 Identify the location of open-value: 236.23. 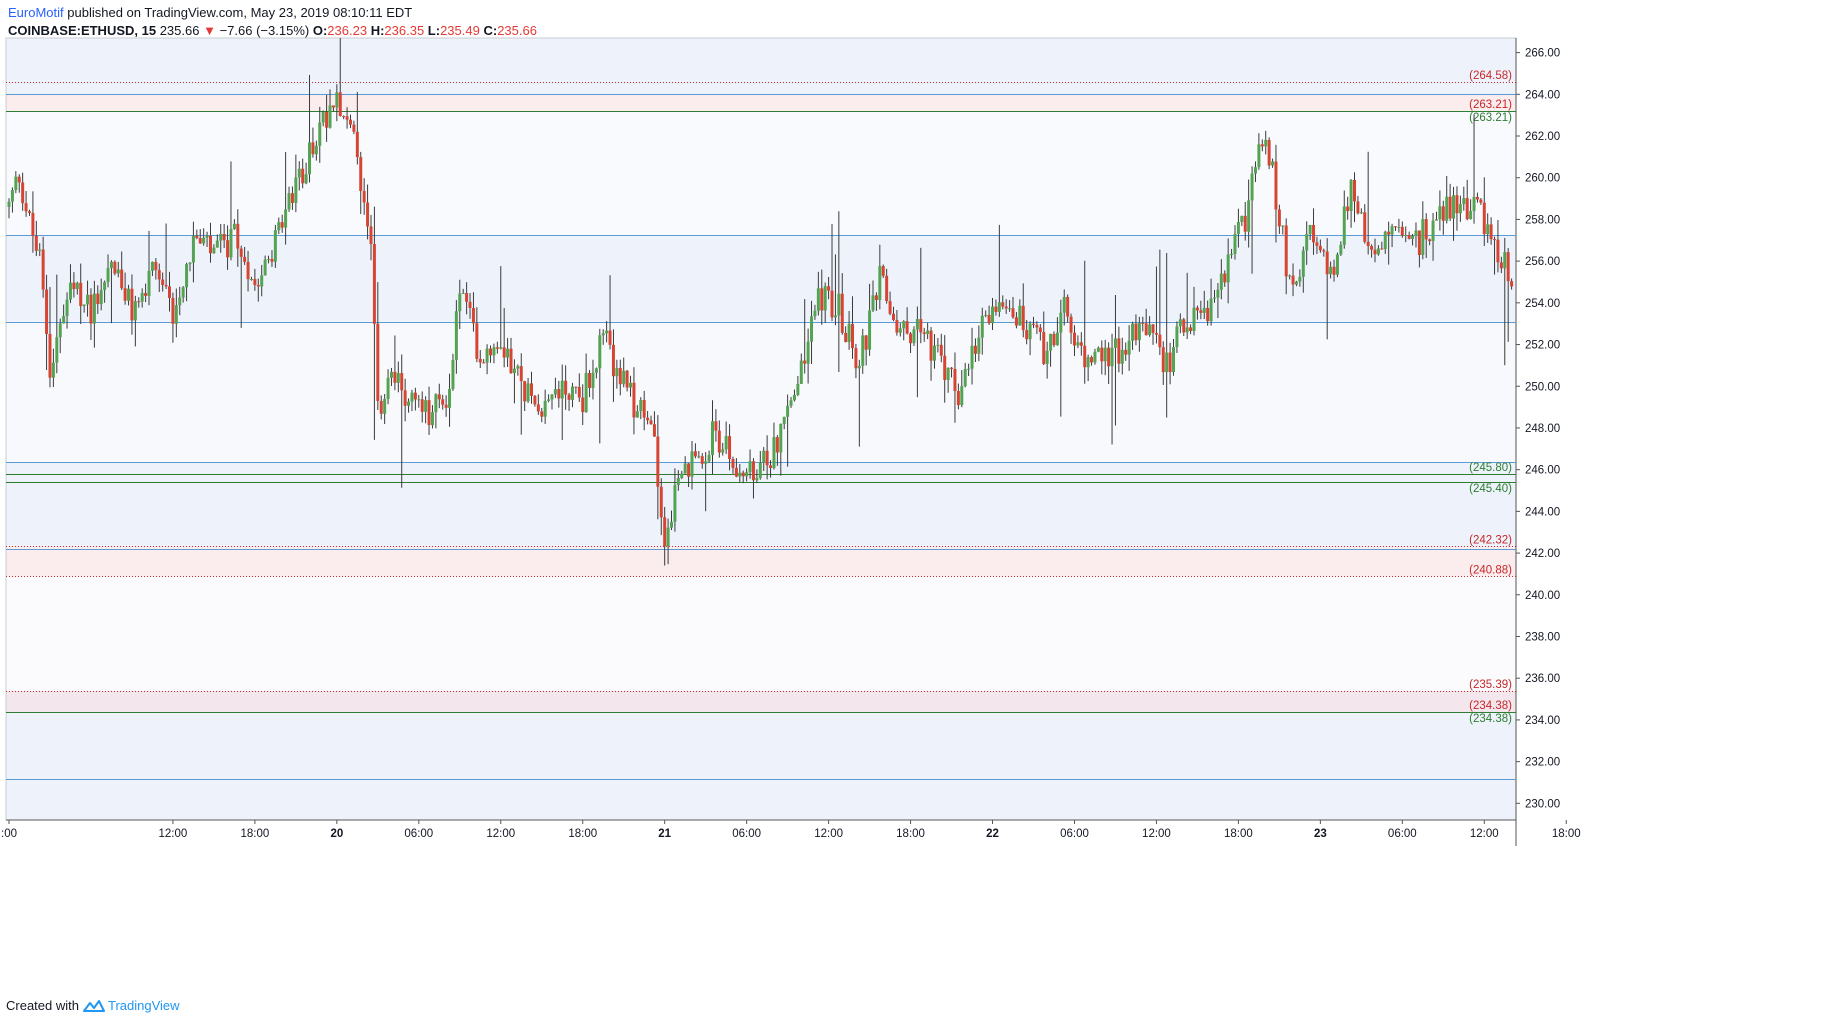
(347, 30).